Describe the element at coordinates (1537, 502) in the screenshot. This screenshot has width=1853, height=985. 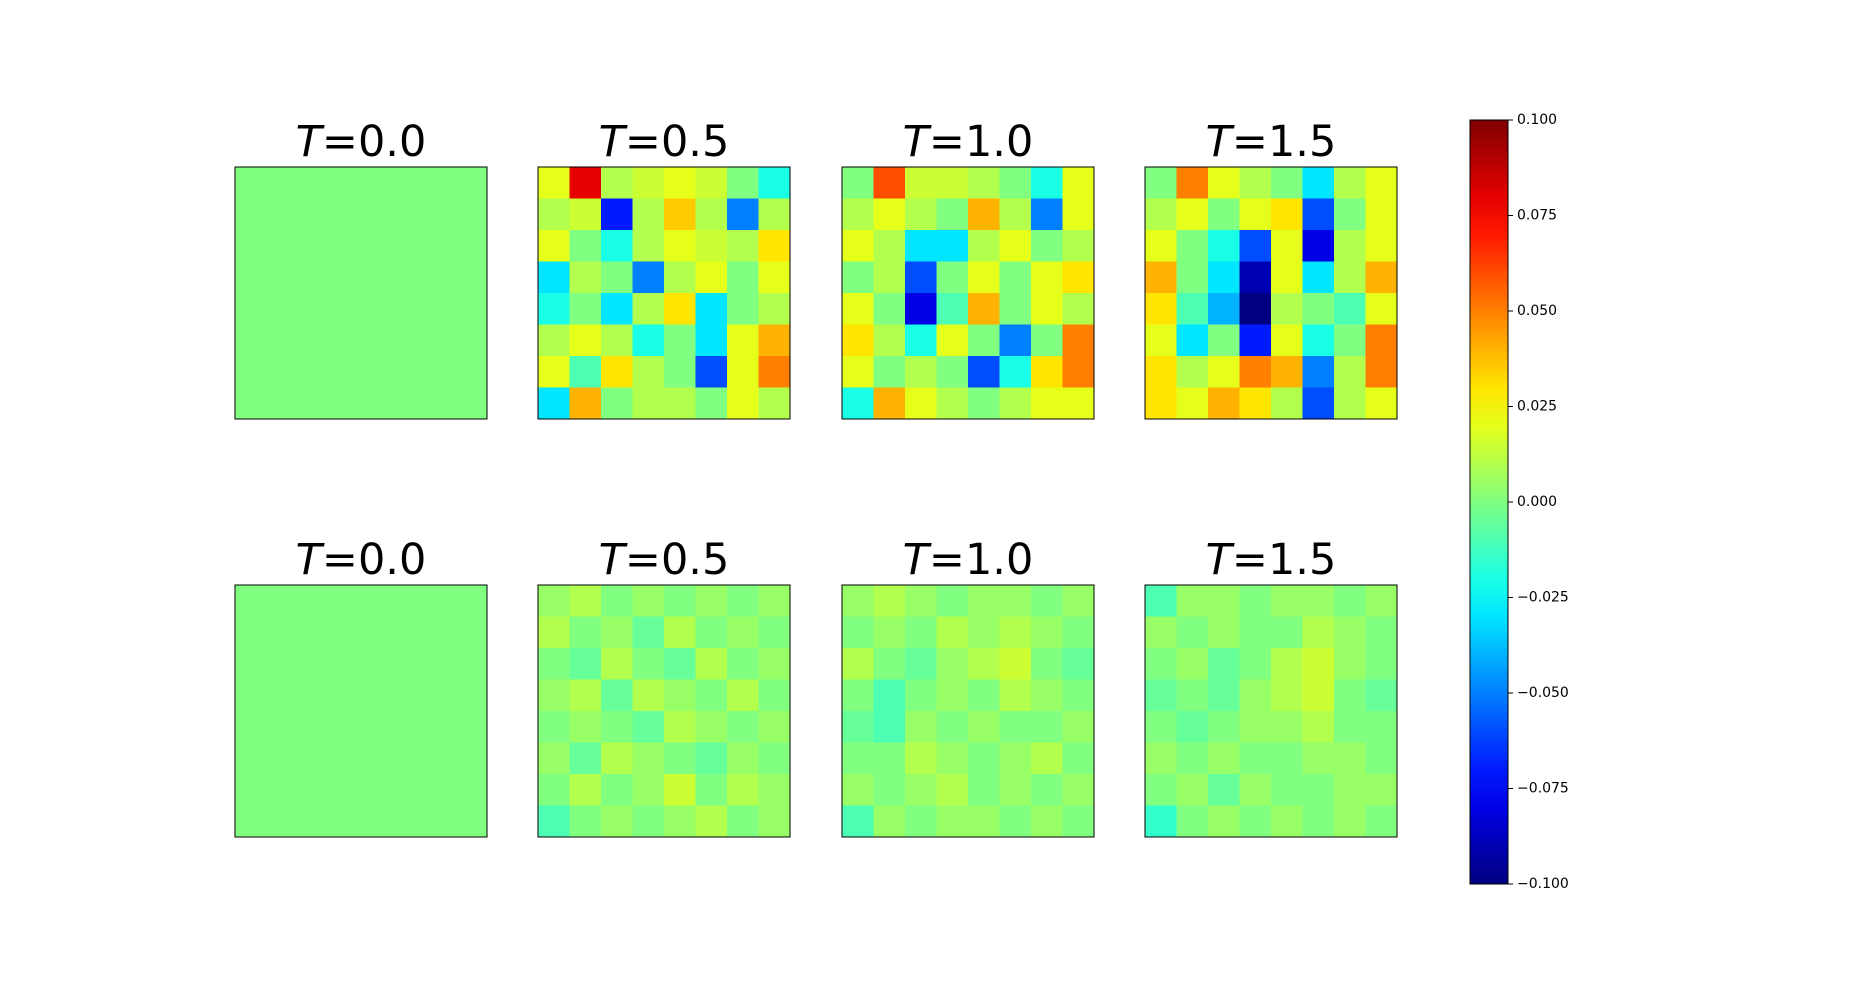
I see `colorbar-tick-label: 0.000` at that location.